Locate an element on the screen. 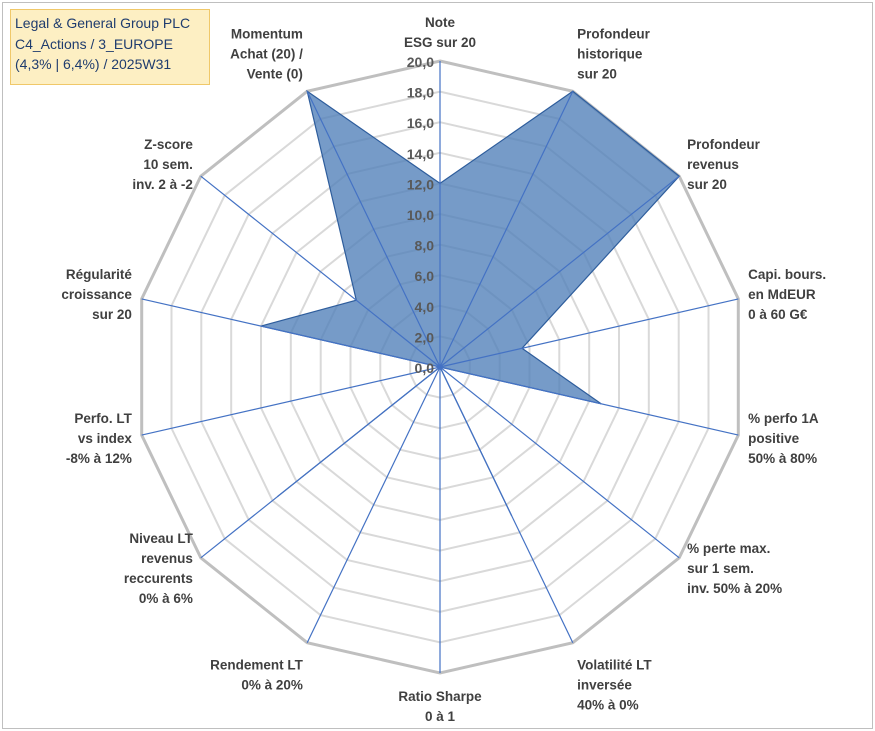 The height and width of the screenshot is (731, 875). axis-label-line: inversée is located at coordinates (604, 685).